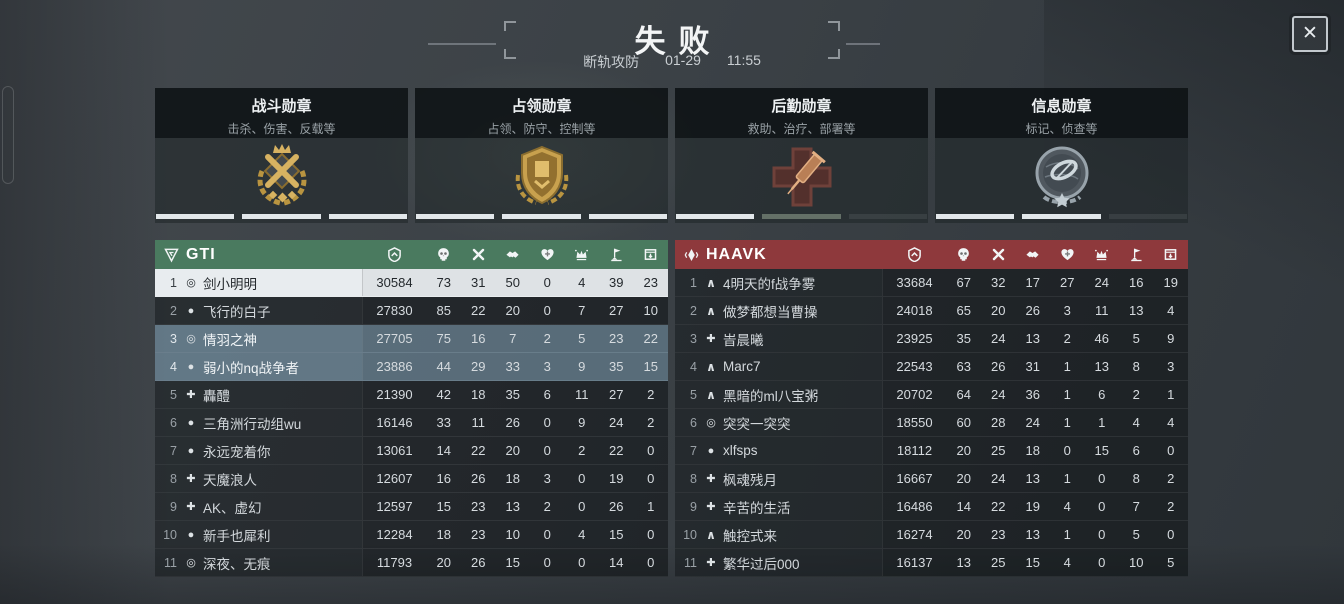  Describe the element at coordinates (411, 563) in the screenshot. I see `player-row: 11 ◎ 深夜、无痕 11793 20 26 15 0 0 14 0` at that location.